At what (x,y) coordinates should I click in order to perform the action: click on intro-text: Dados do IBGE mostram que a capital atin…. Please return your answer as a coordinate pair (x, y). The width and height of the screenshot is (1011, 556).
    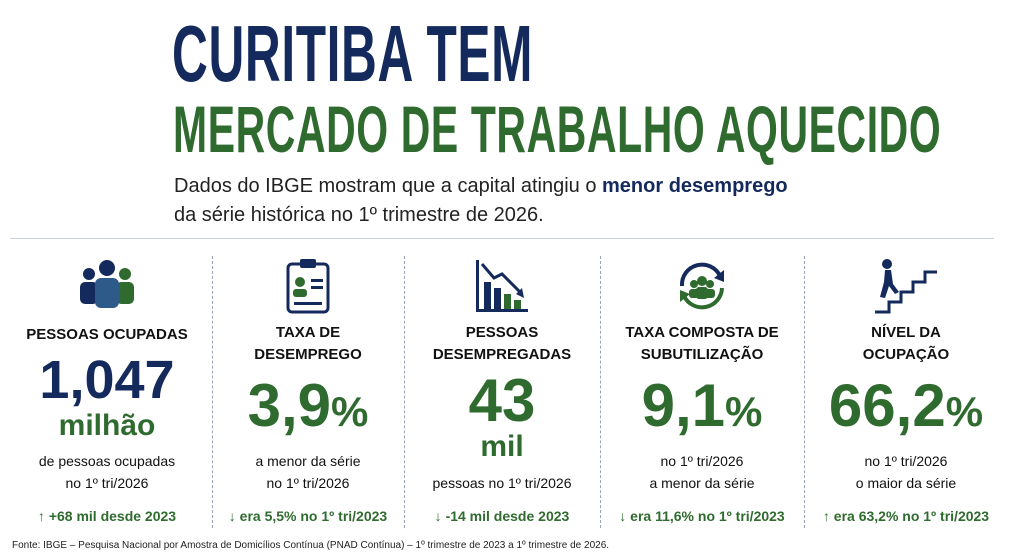
    Looking at the image, I should click on (524, 201).